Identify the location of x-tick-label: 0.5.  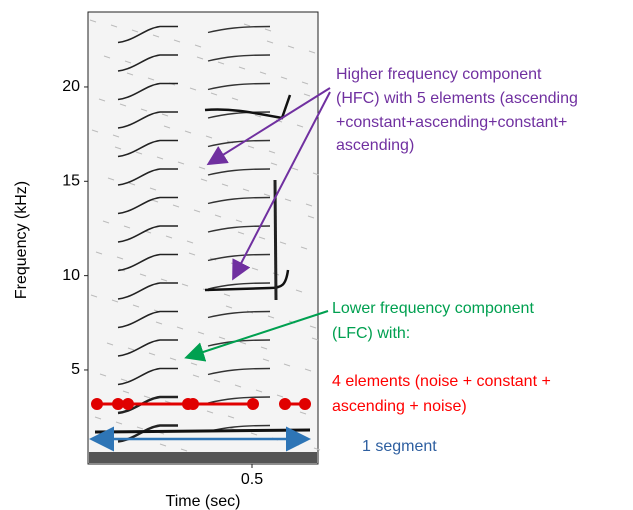
(252, 479).